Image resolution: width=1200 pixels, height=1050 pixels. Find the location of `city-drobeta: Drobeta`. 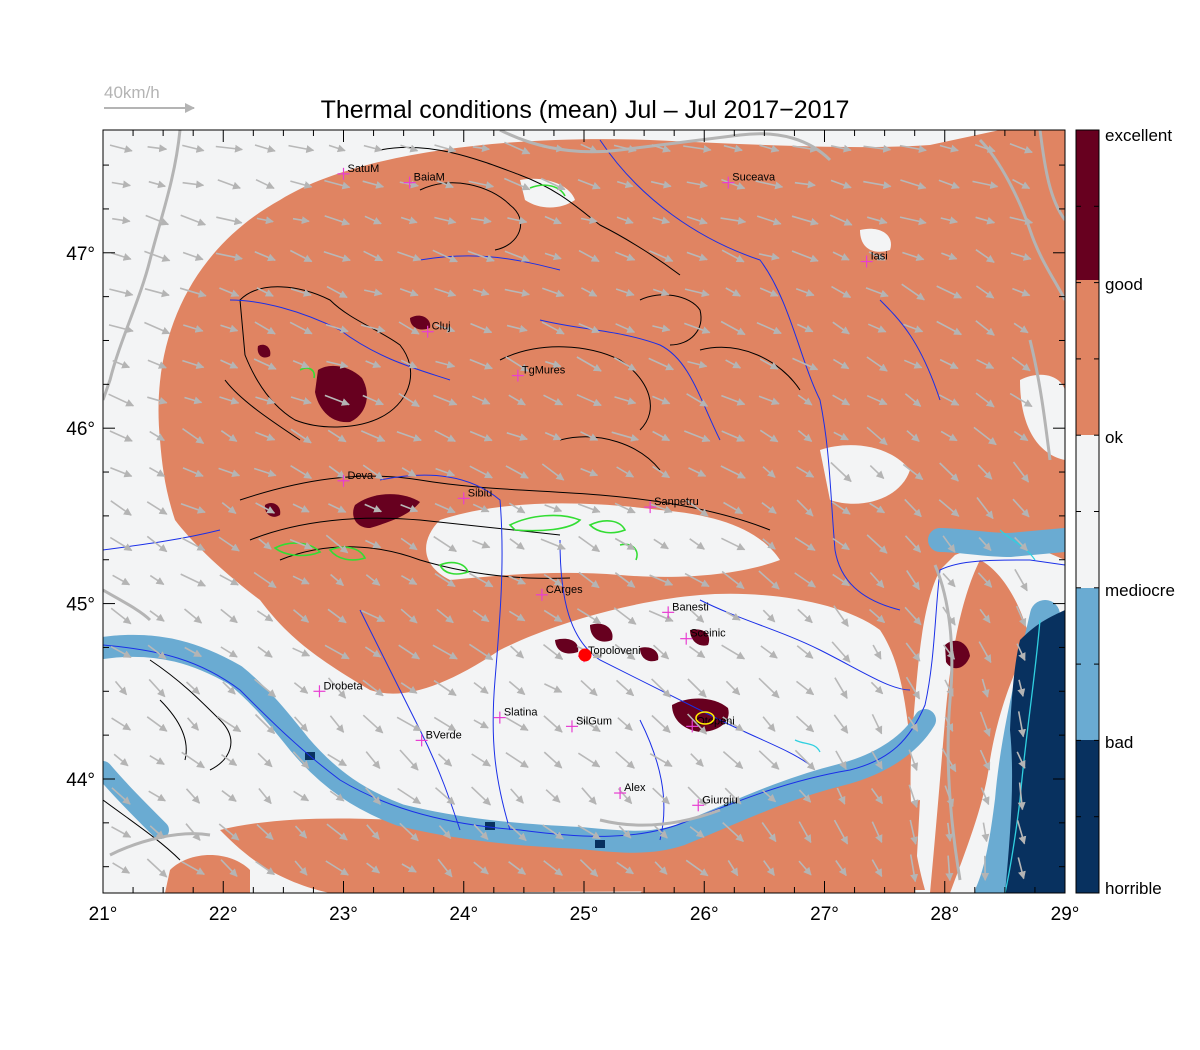

city-drobeta: Drobeta is located at coordinates (338, 689).